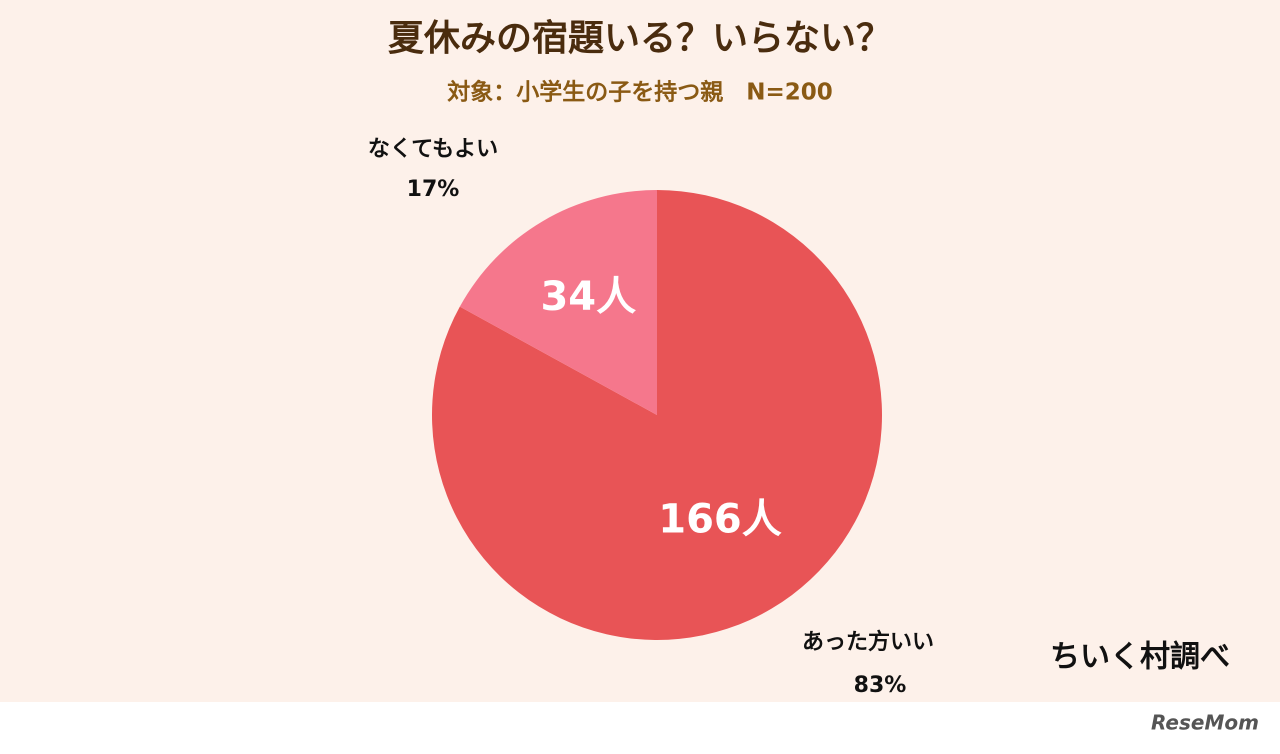 The height and width of the screenshot is (754, 1280). I want to click on category-label: なくてもよい, so click(433, 149).